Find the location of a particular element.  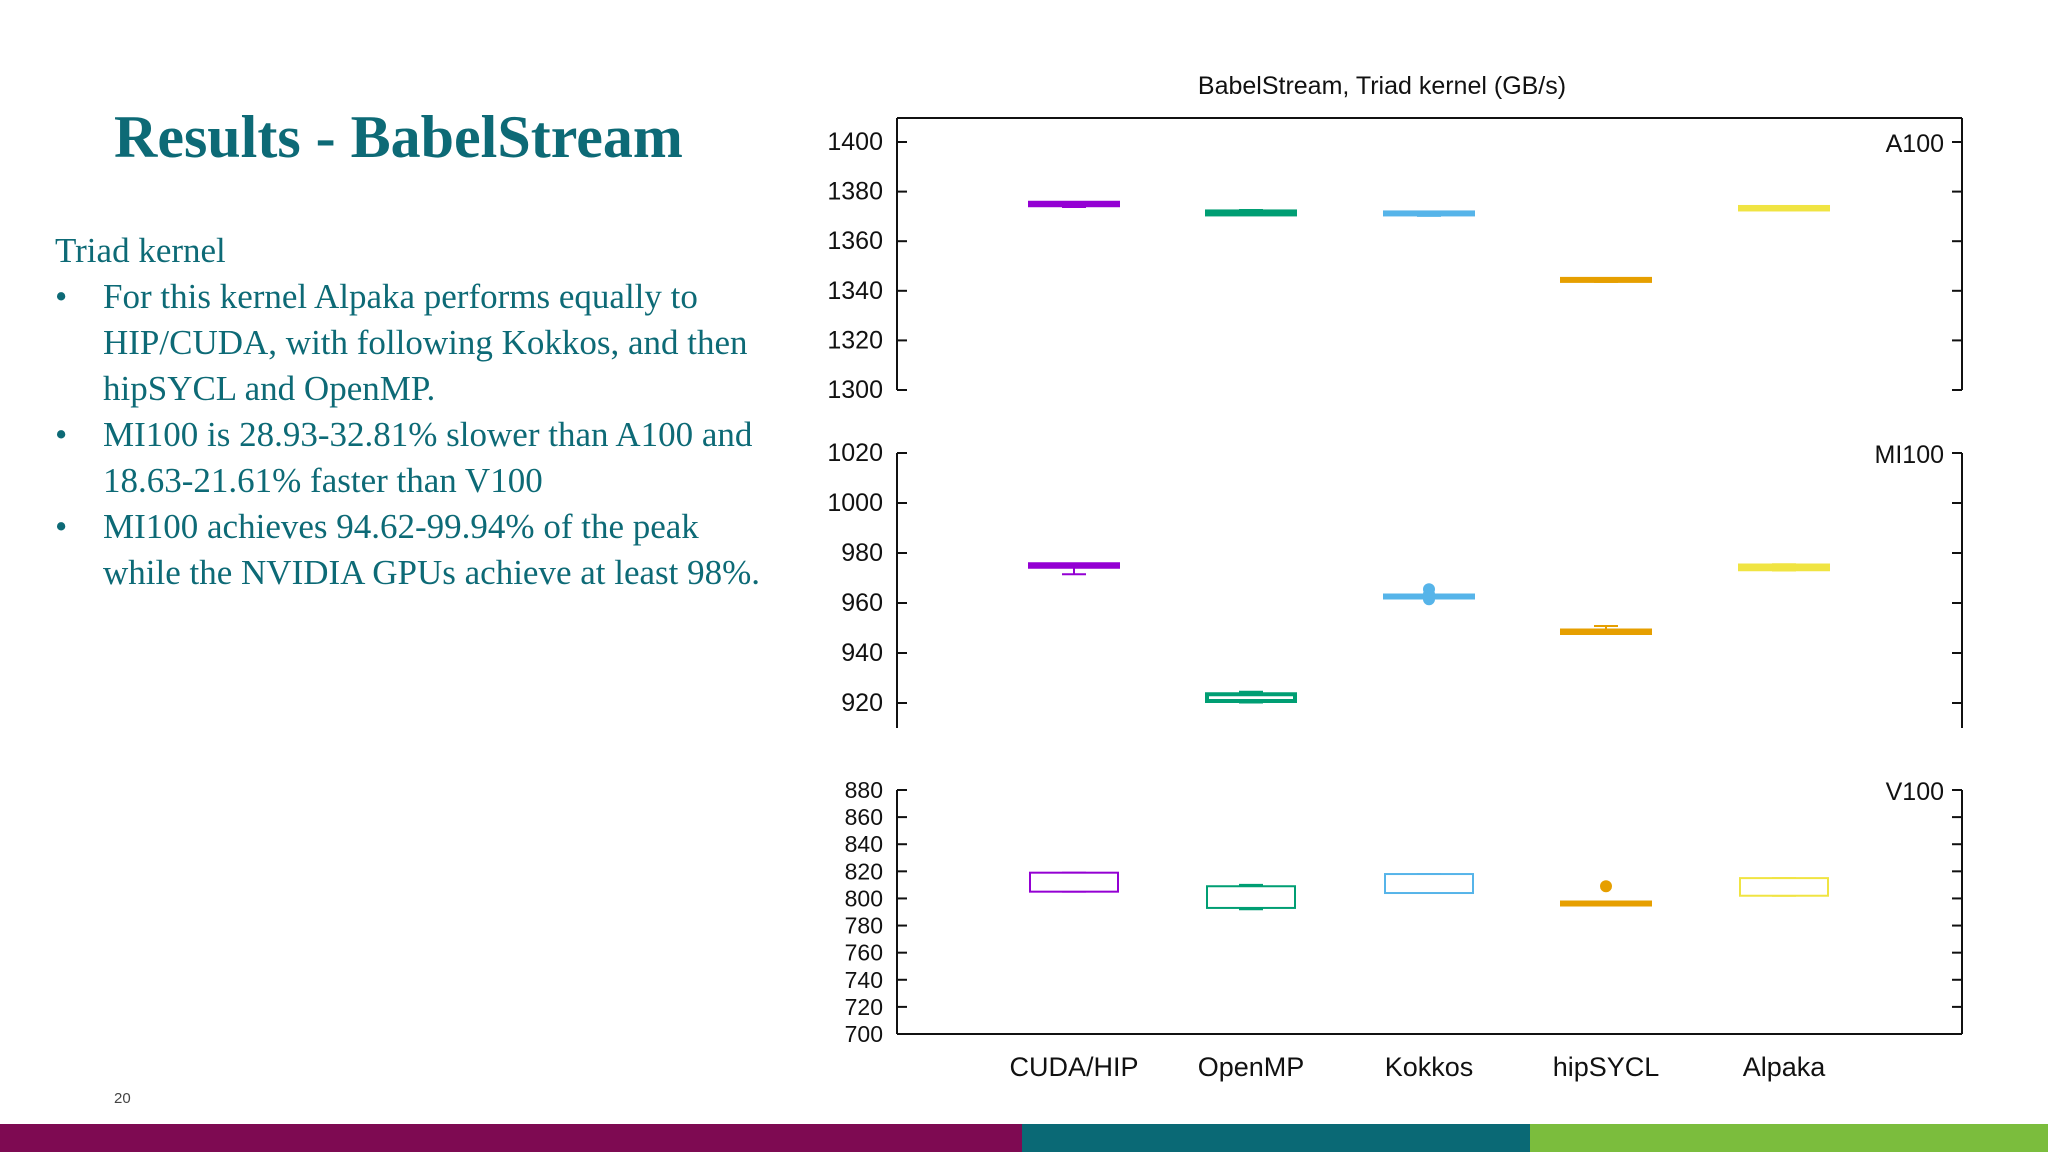

y-tick-label: 780 is located at coordinates (864, 926).